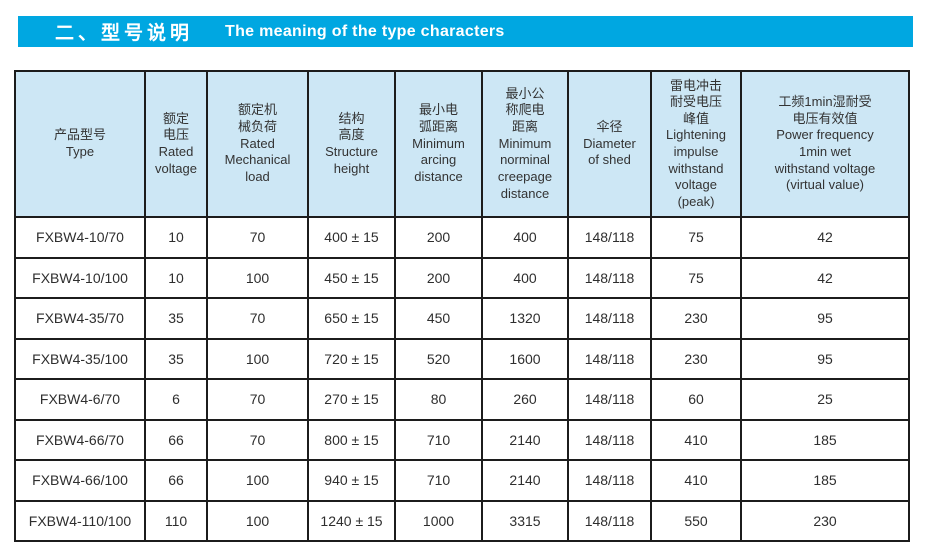 This screenshot has width=938, height=549. I want to click on column-header-lightning-impulse-voltage-zh: 雷电冲击 耐受电压 峰值, so click(695, 101).